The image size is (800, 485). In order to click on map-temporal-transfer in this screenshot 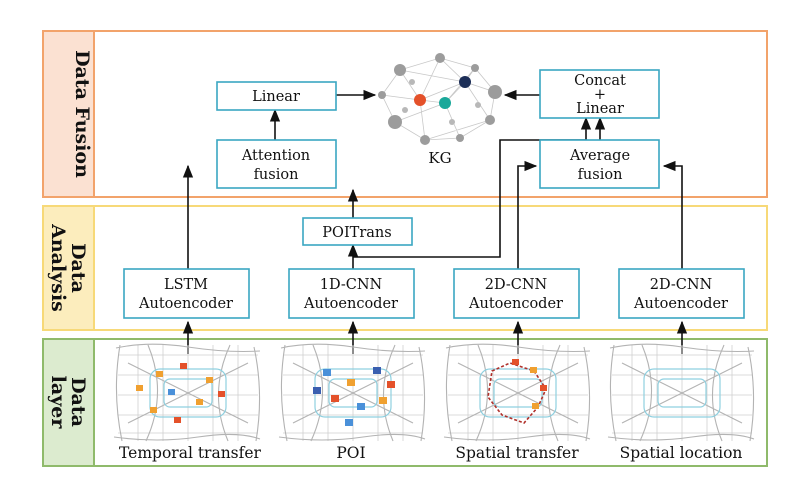, I will do `click(187, 392)`.